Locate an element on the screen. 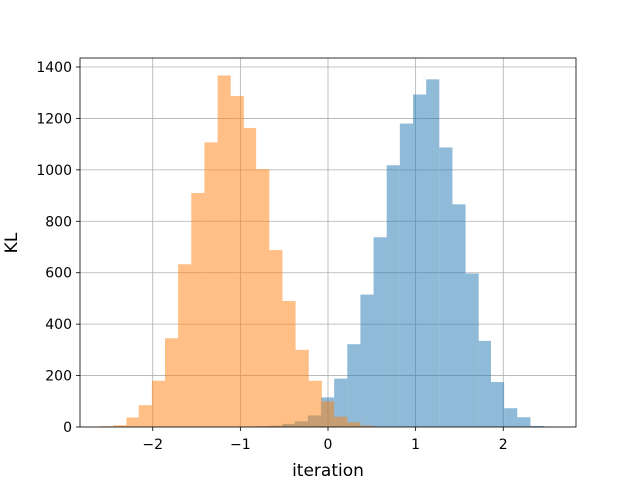 This screenshot has height=480, width=640. y-tick-label: 800 is located at coordinates (58, 222).